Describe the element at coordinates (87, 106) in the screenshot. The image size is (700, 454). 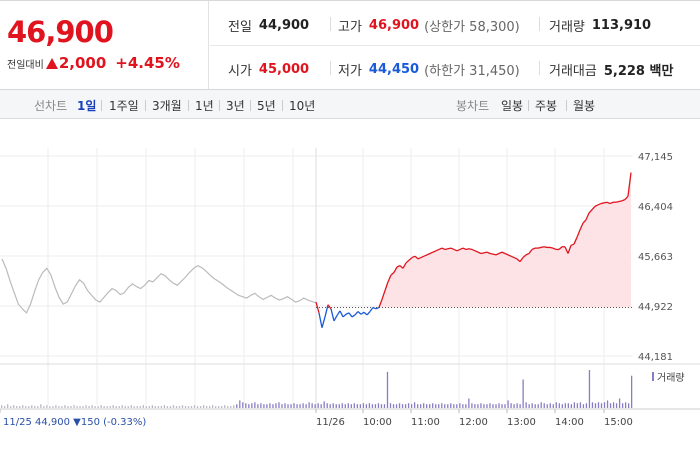
I see `tab-1day: 1일` at that location.